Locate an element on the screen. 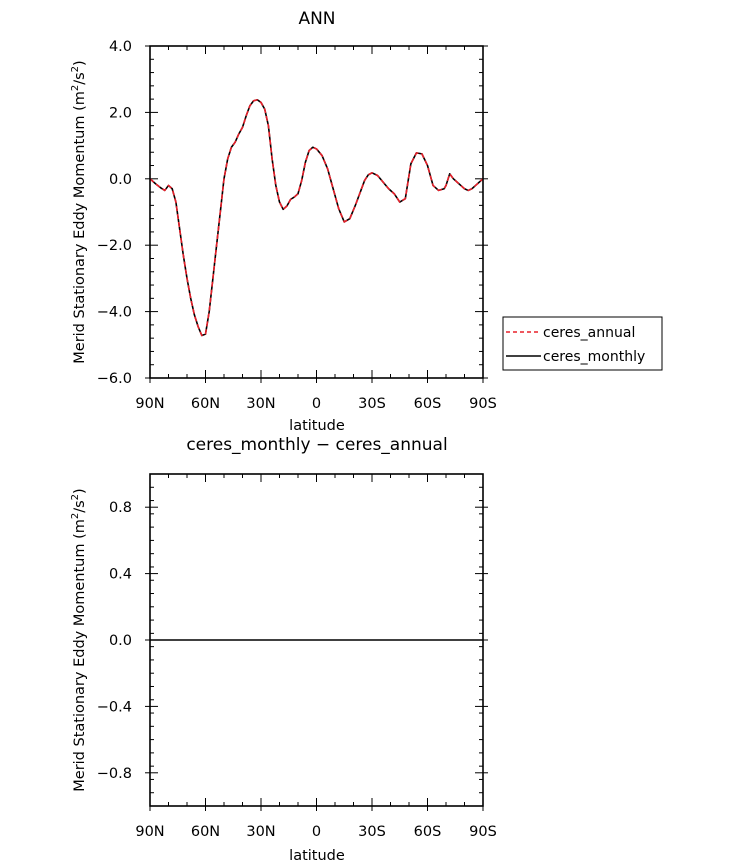  top-y-tick-label: 0.0 is located at coordinates (120, 180).